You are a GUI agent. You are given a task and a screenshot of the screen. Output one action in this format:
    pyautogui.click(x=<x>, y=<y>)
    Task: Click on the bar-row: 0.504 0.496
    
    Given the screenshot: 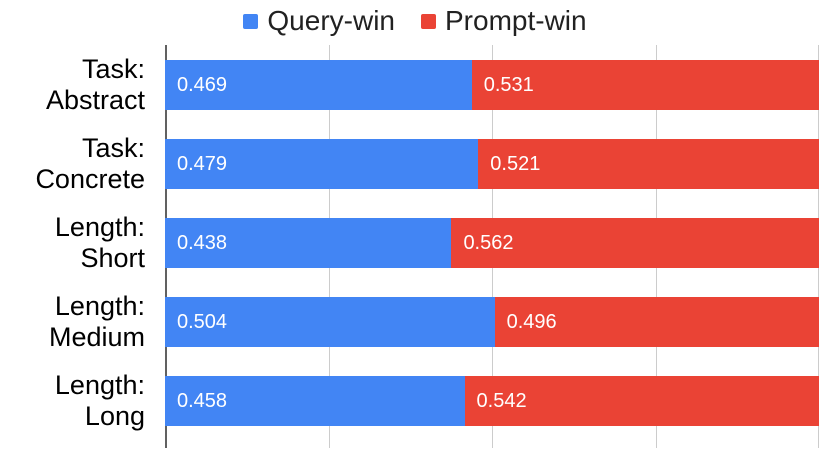 What is the action you would take?
    pyautogui.click(x=492, y=321)
    